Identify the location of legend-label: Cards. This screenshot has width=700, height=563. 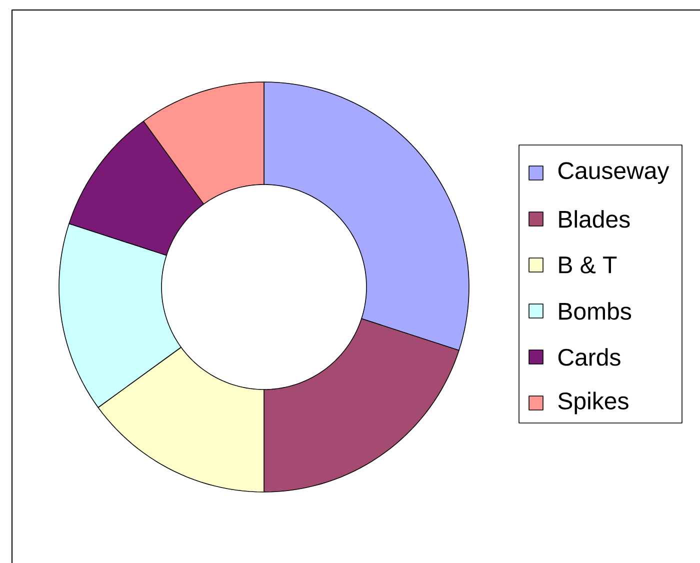
(589, 357).